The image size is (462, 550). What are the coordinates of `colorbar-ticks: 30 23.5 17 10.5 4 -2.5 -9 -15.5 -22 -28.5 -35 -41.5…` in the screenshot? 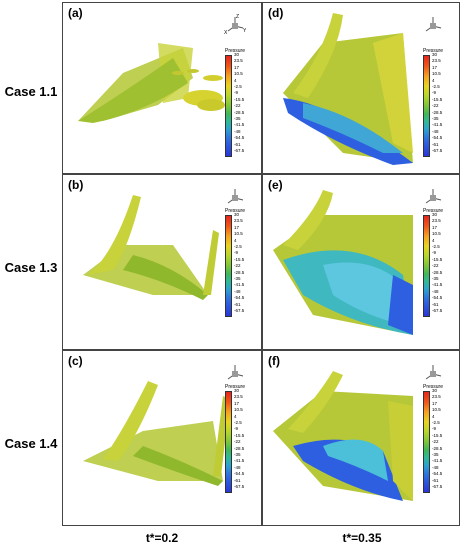 It's located at (239, 103).